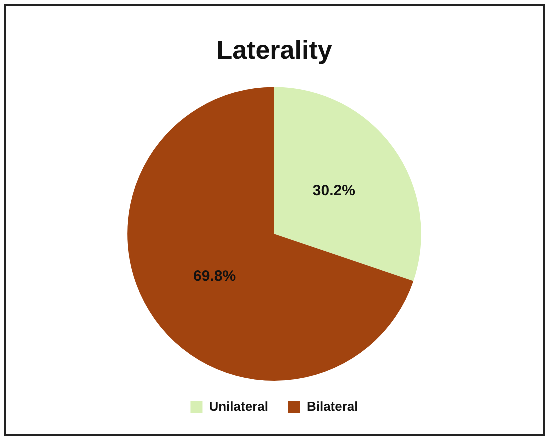 This screenshot has height=438, width=549. I want to click on data-label: 30.2%, so click(334, 191).